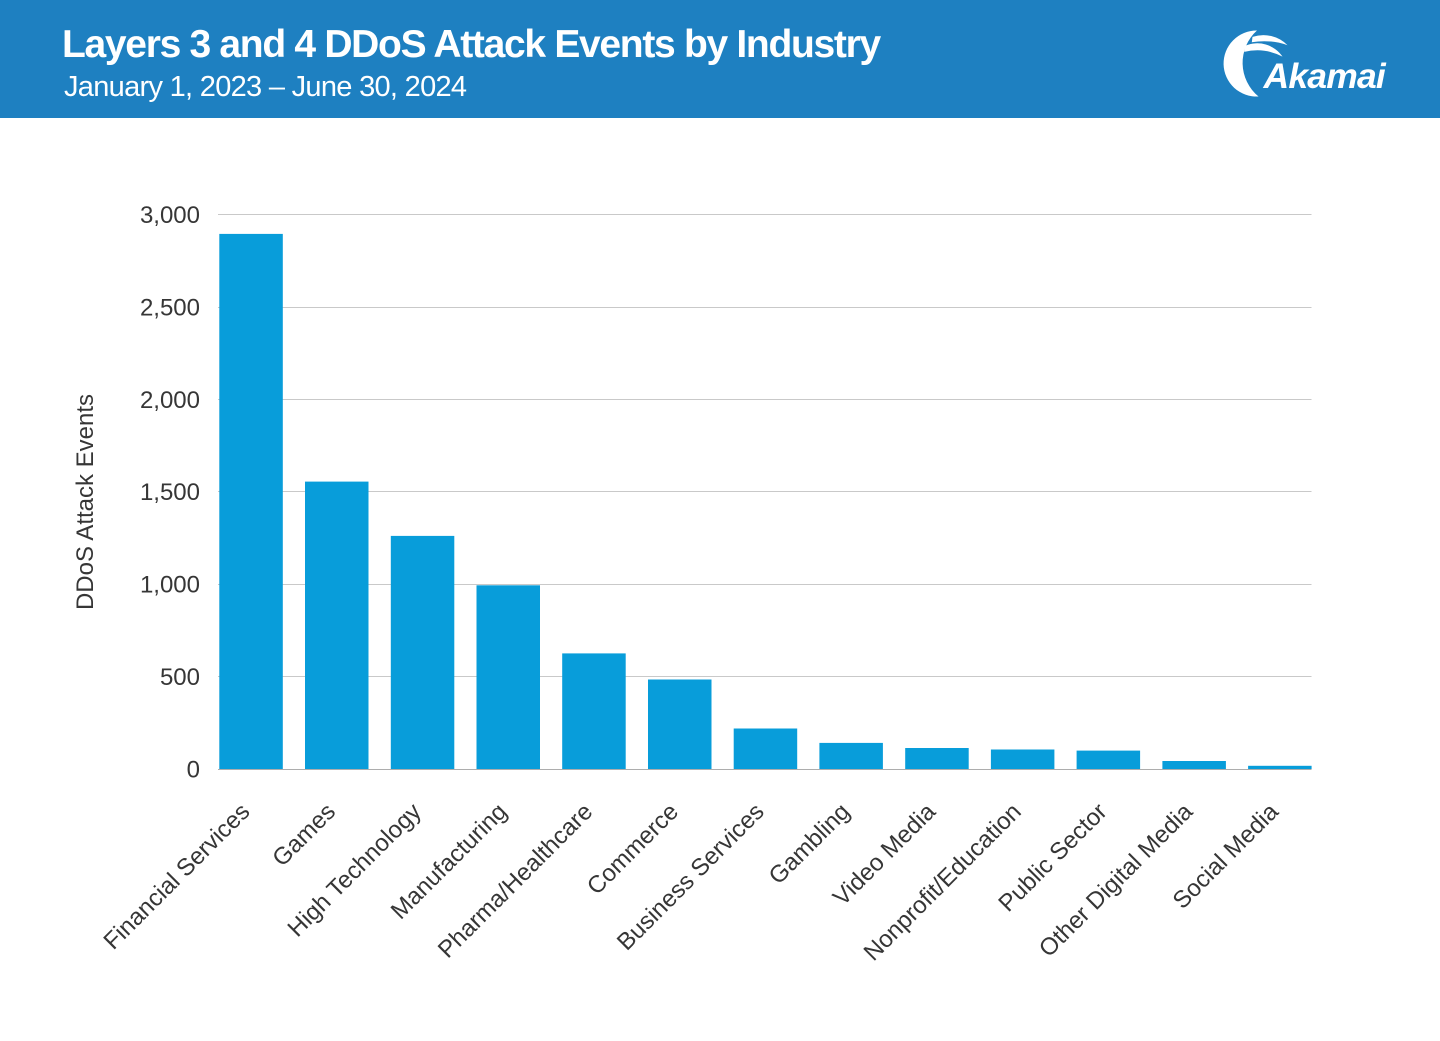 The width and height of the screenshot is (1440, 1041). I want to click on svg-text: Business Services, so click(691, 877).